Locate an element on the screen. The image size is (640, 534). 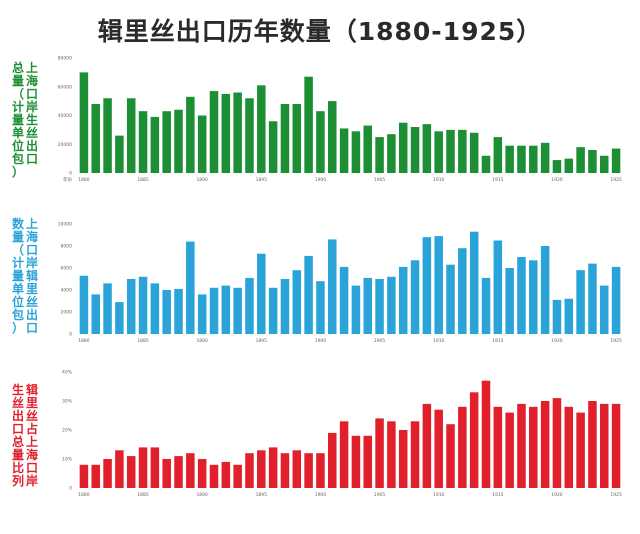
x-tick-label: 1915 is located at coordinates (498, 341).